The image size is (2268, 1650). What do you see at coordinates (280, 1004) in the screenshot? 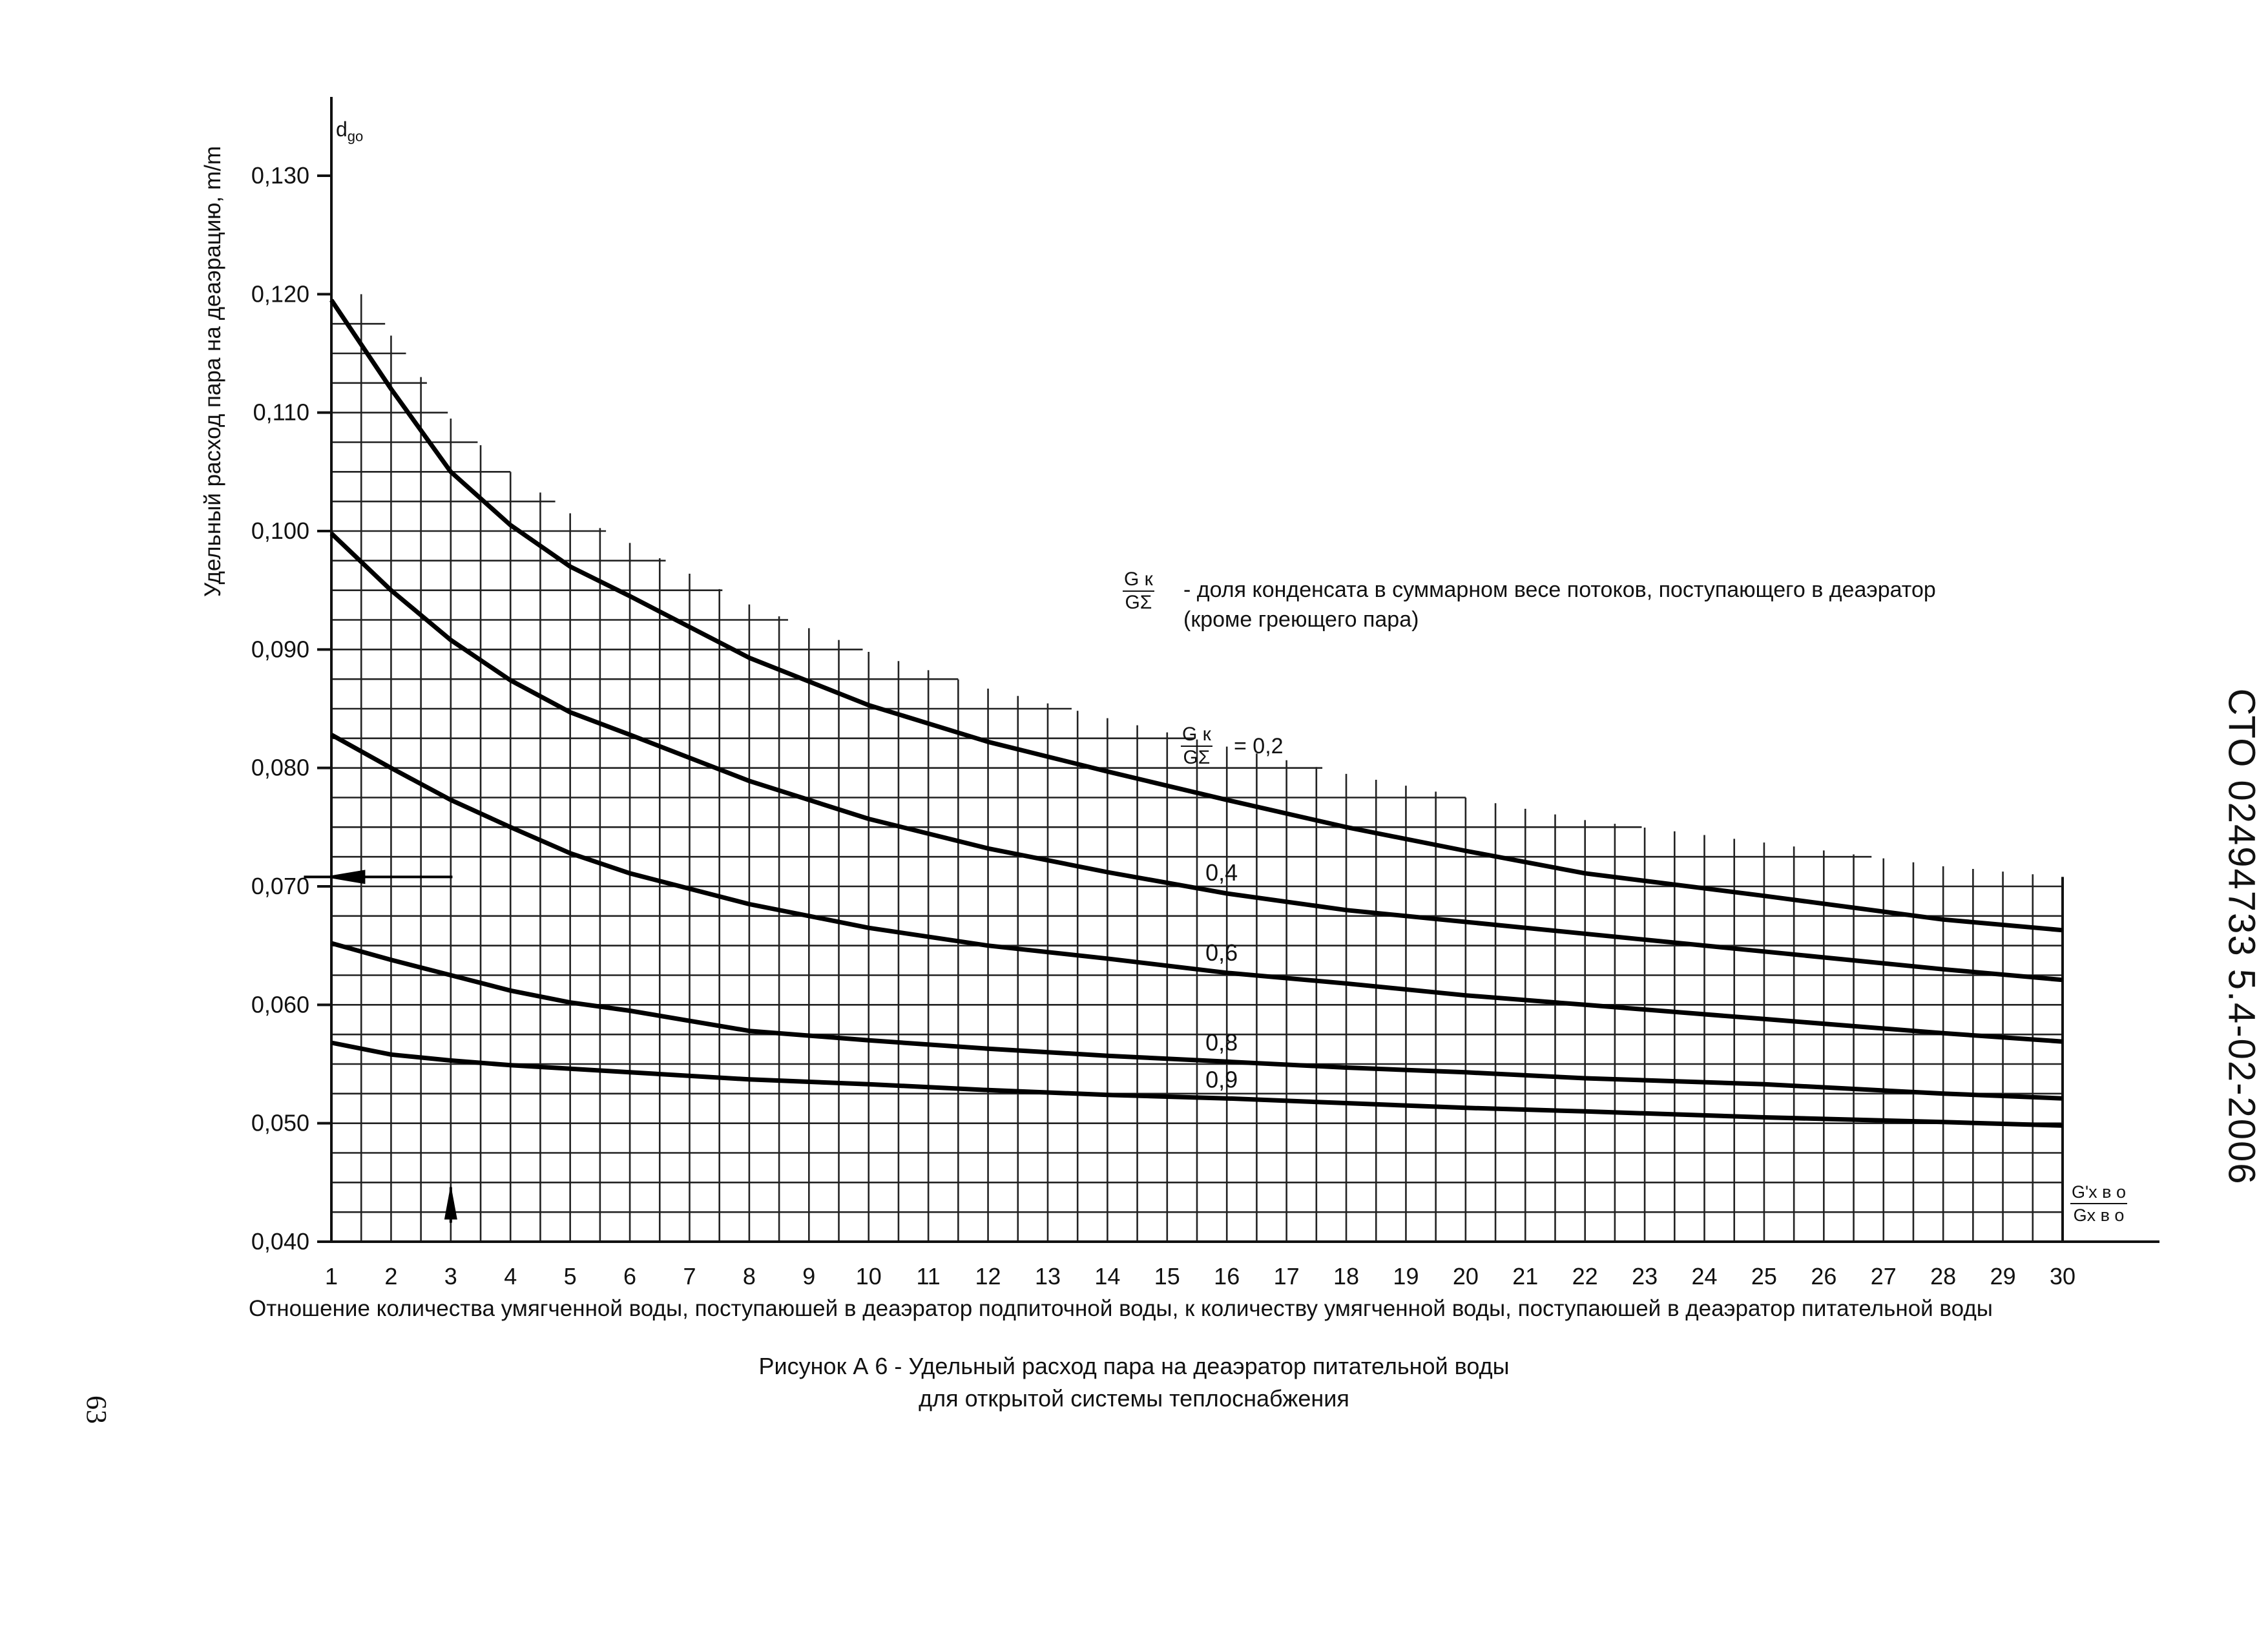
I see `y-tick-label: 0,060` at bounding box center [280, 1004].